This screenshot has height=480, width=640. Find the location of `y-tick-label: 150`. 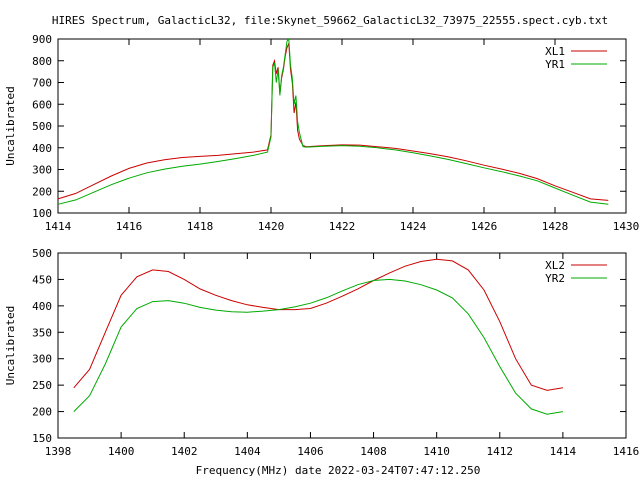

y-tick-label: 150 is located at coordinates (42, 438).